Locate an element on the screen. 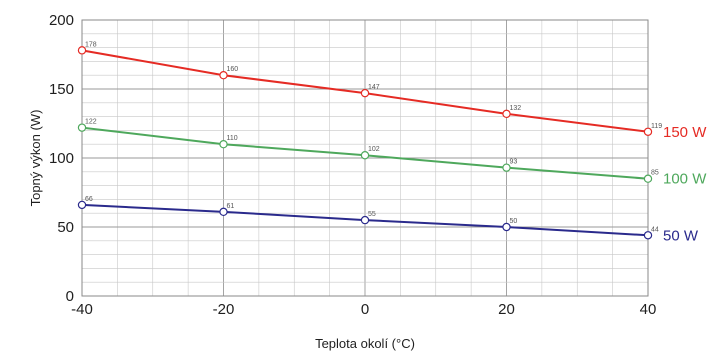 Image resolution: width=722 pixels, height=358 pixels. y-tick-label: 200 is located at coordinates (61, 20).